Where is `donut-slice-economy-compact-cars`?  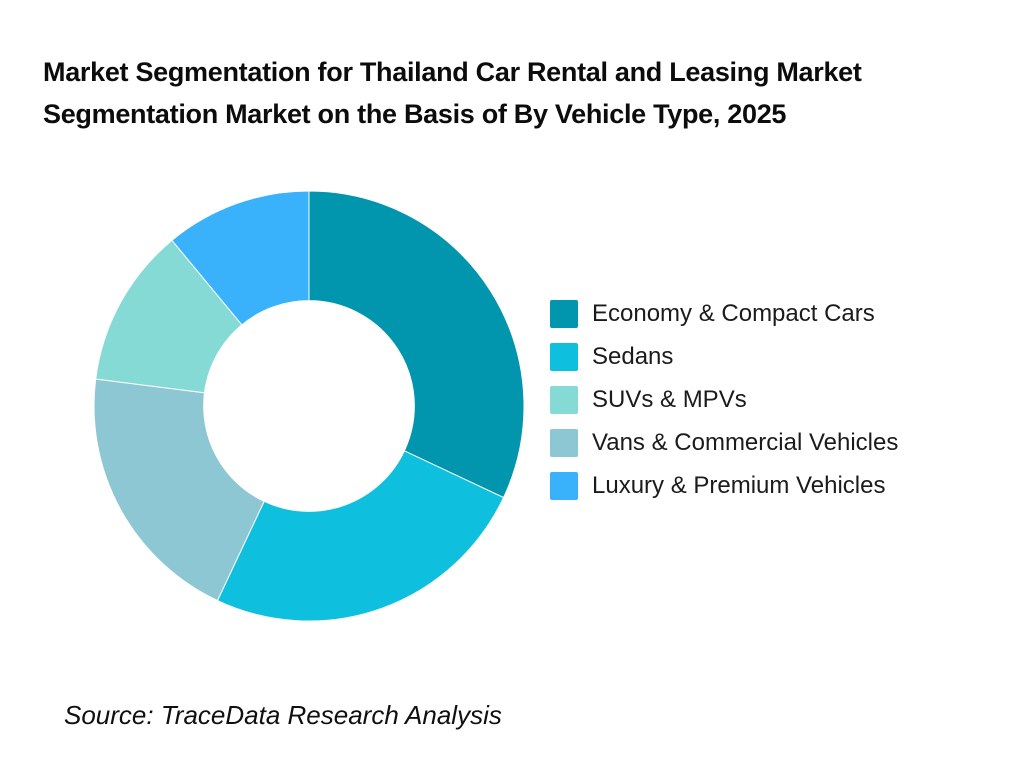 donut-slice-economy-compact-cars is located at coordinates (416, 345).